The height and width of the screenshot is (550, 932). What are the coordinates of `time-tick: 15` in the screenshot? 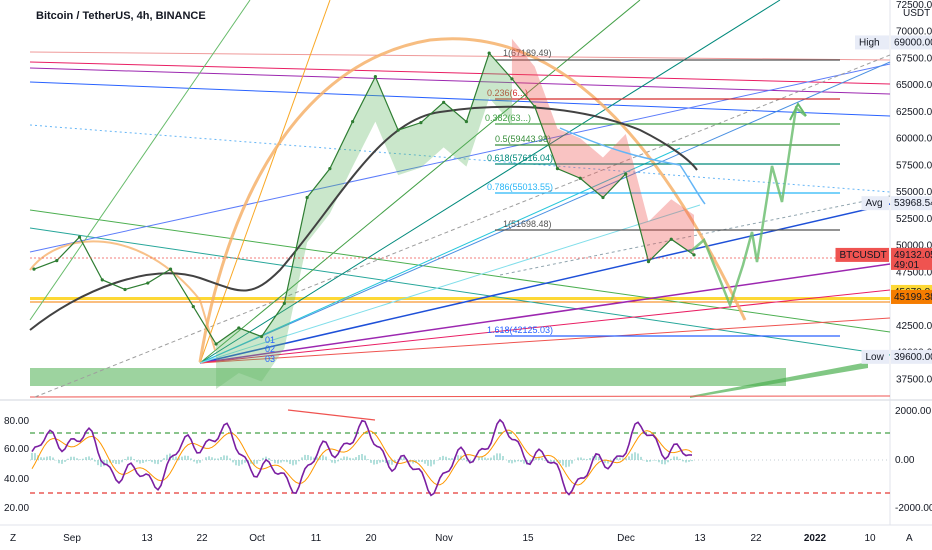 It's located at (528, 538).